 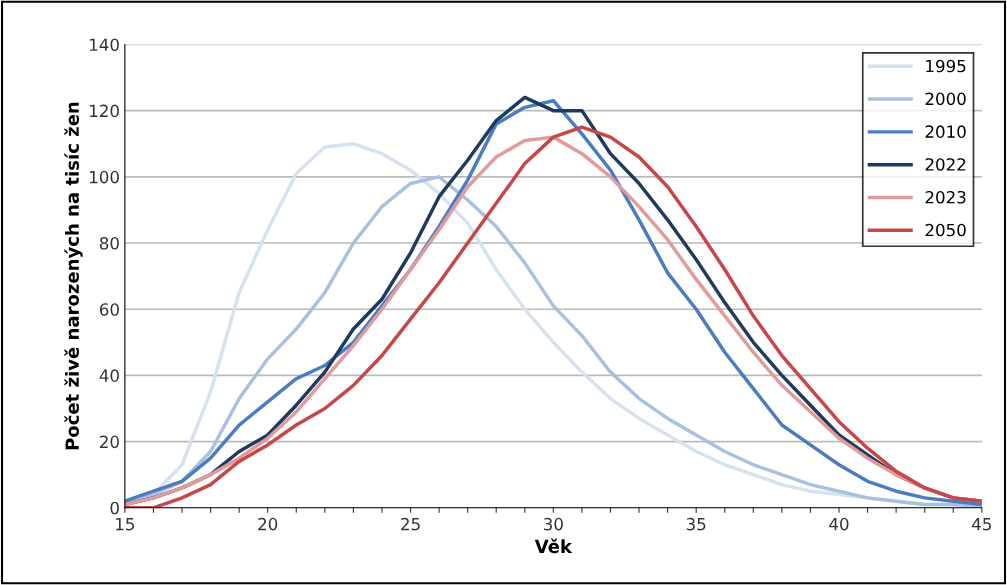 I want to click on legend-label: 1995, so click(x=946, y=66).